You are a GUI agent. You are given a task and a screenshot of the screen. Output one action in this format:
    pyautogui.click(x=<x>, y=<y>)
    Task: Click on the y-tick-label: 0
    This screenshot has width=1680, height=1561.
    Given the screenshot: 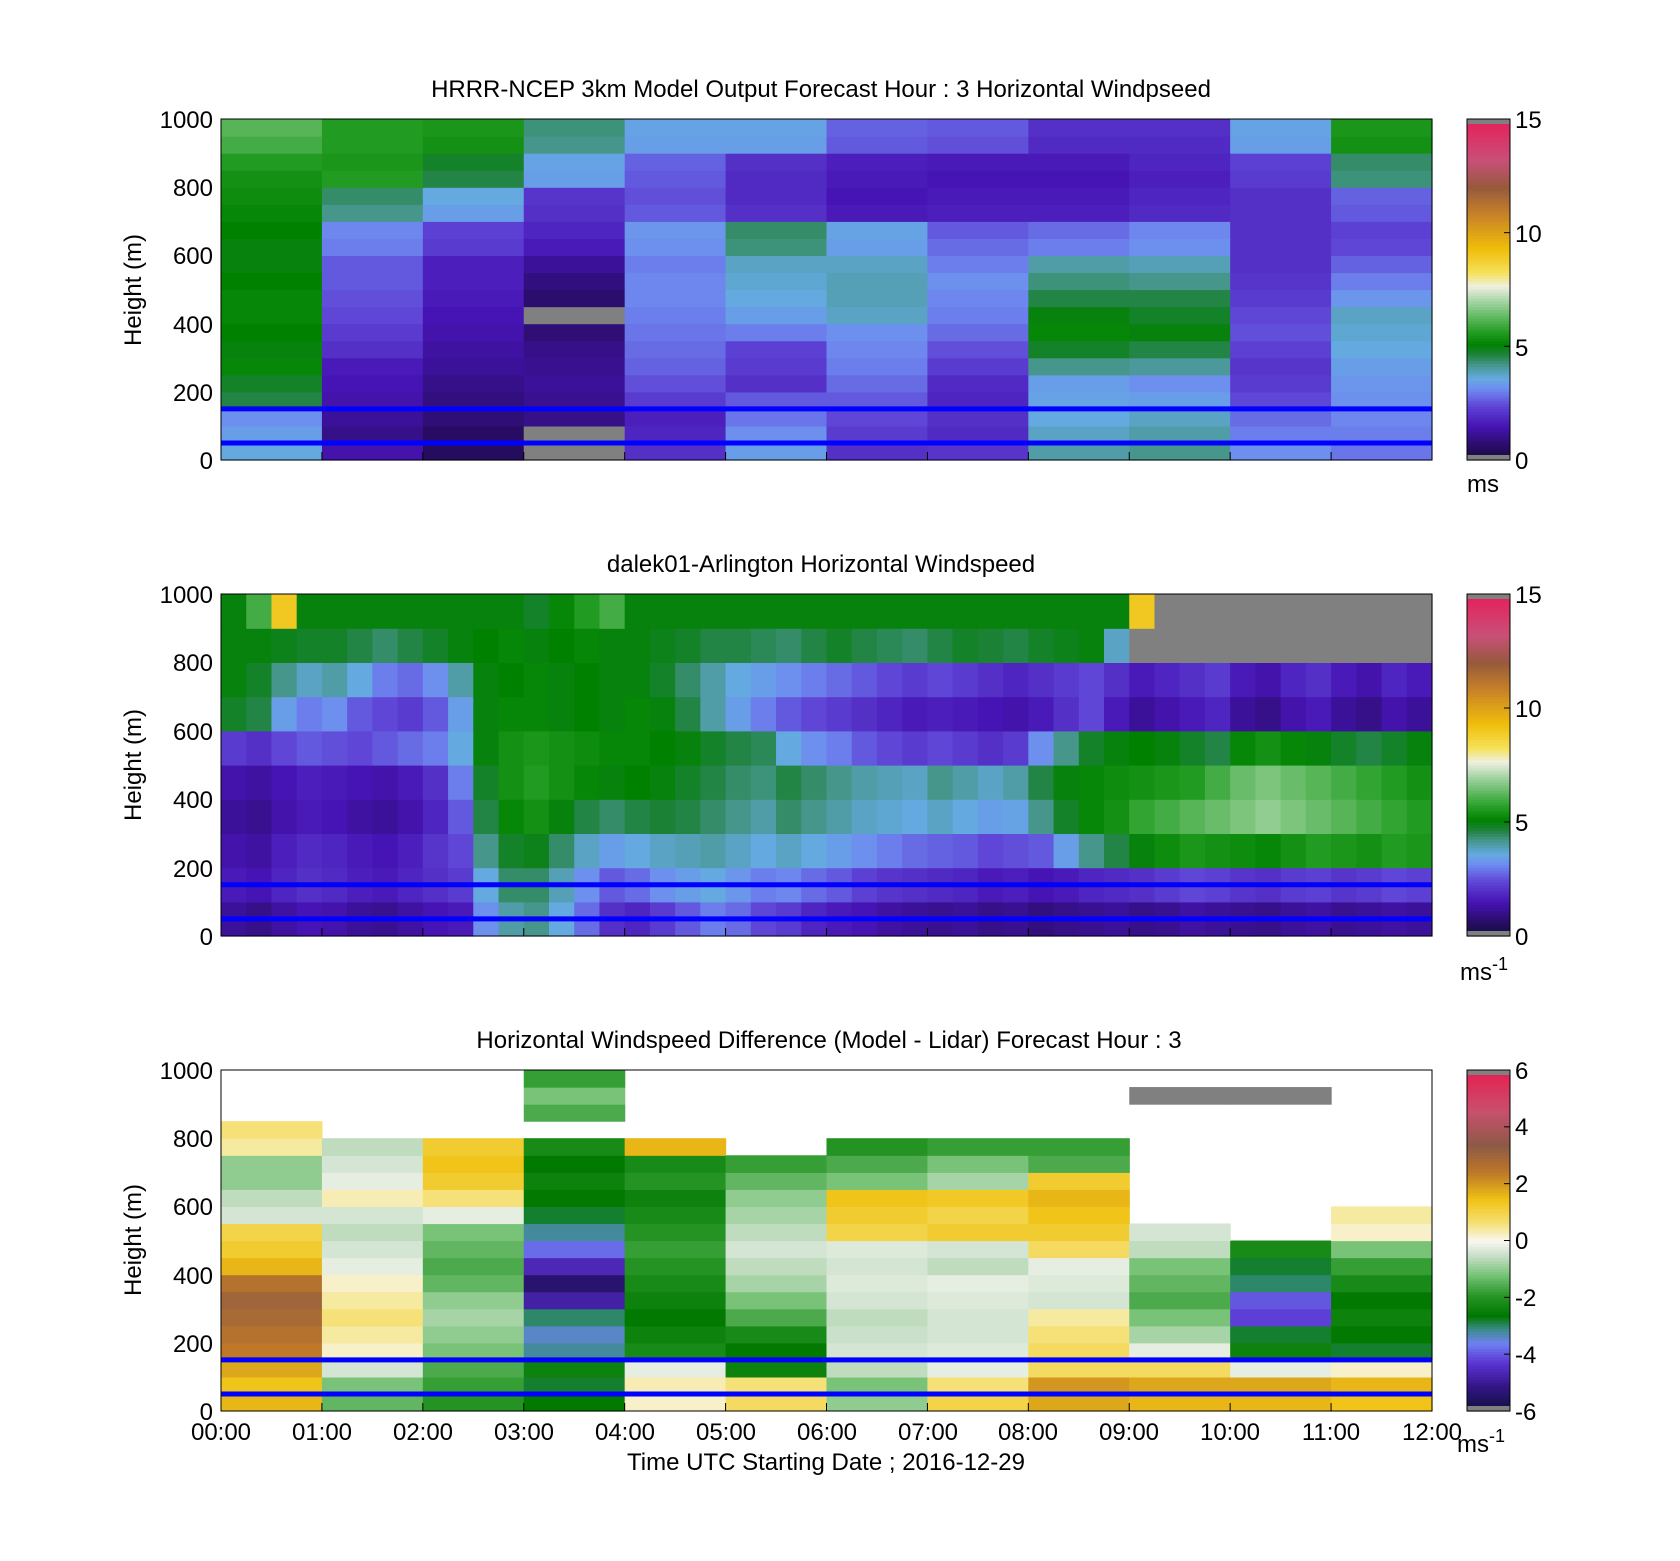 What is the action you would take?
    pyautogui.click(x=206, y=461)
    